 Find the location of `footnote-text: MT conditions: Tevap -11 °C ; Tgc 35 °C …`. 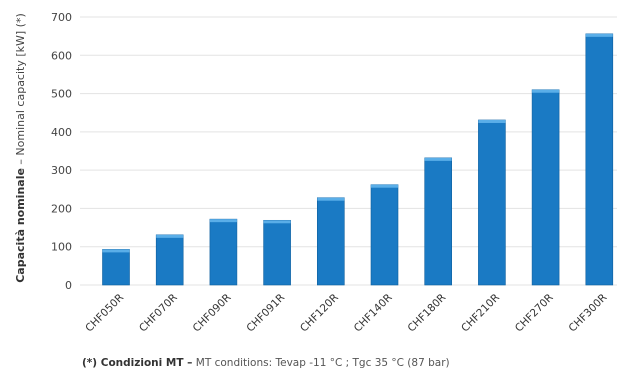

footnote-text: MT conditions: Tevap -11 °C ; Tgc 35 °C … is located at coordinates (321, 363).